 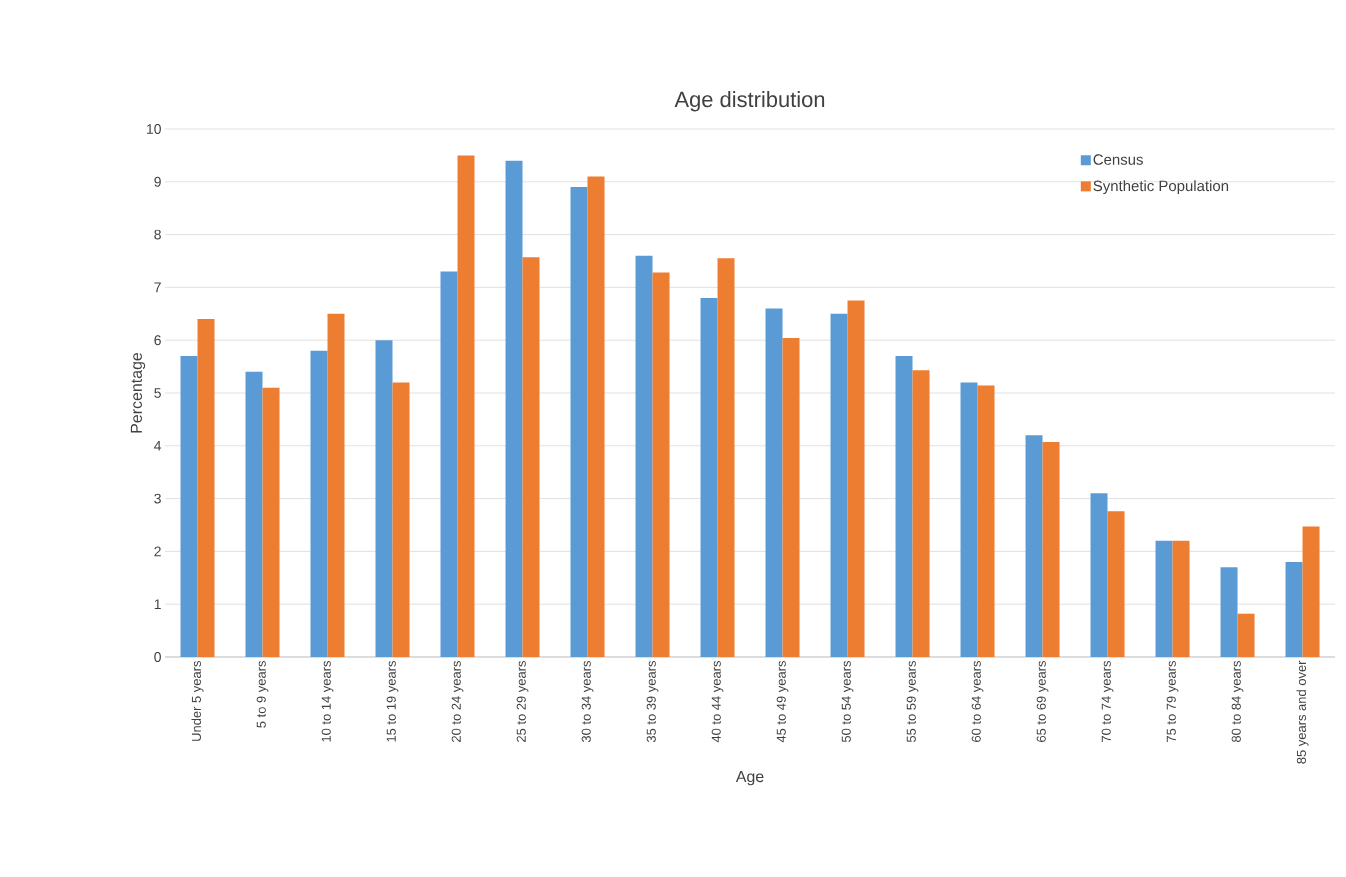 I want to click on x-tick-label: 75 to 79 years, so click(x=1172, y=701).